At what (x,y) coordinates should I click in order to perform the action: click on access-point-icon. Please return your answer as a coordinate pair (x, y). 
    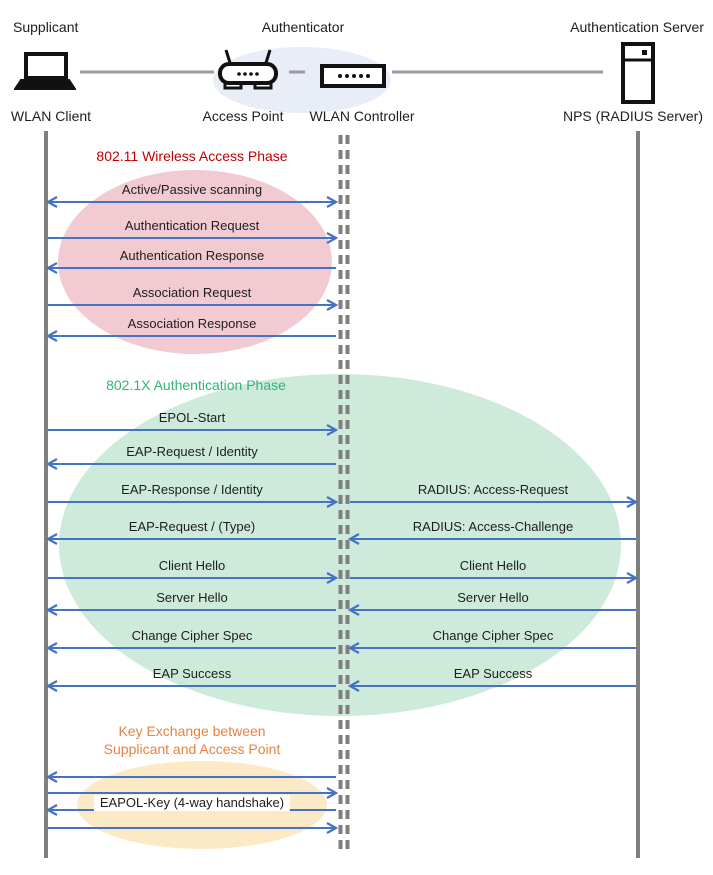
    Looking at the image, I should click on (248, 70).